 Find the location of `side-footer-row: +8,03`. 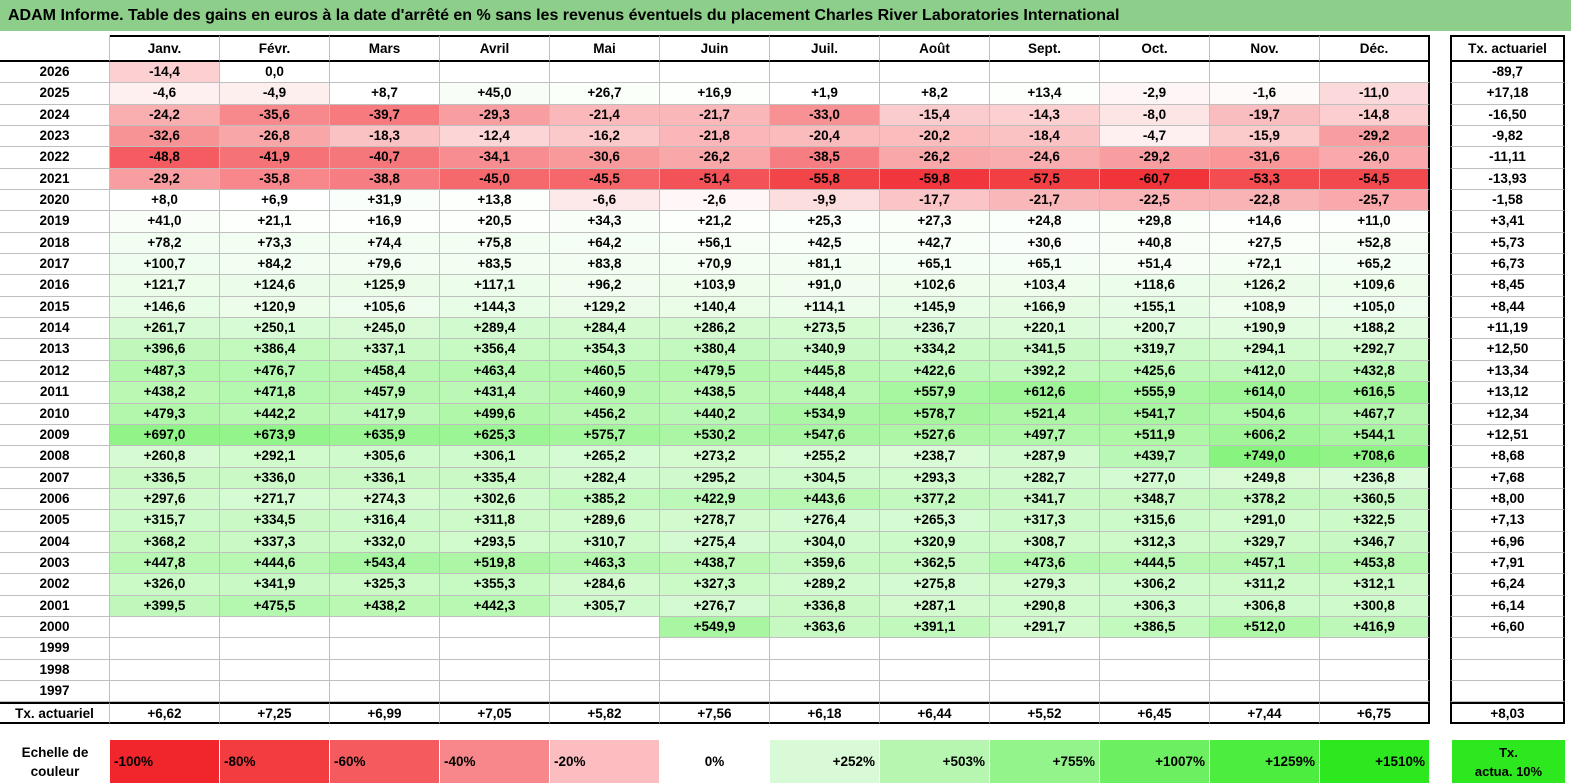

side-footer-row: +8,03 is located at coordinates (1507, 713).